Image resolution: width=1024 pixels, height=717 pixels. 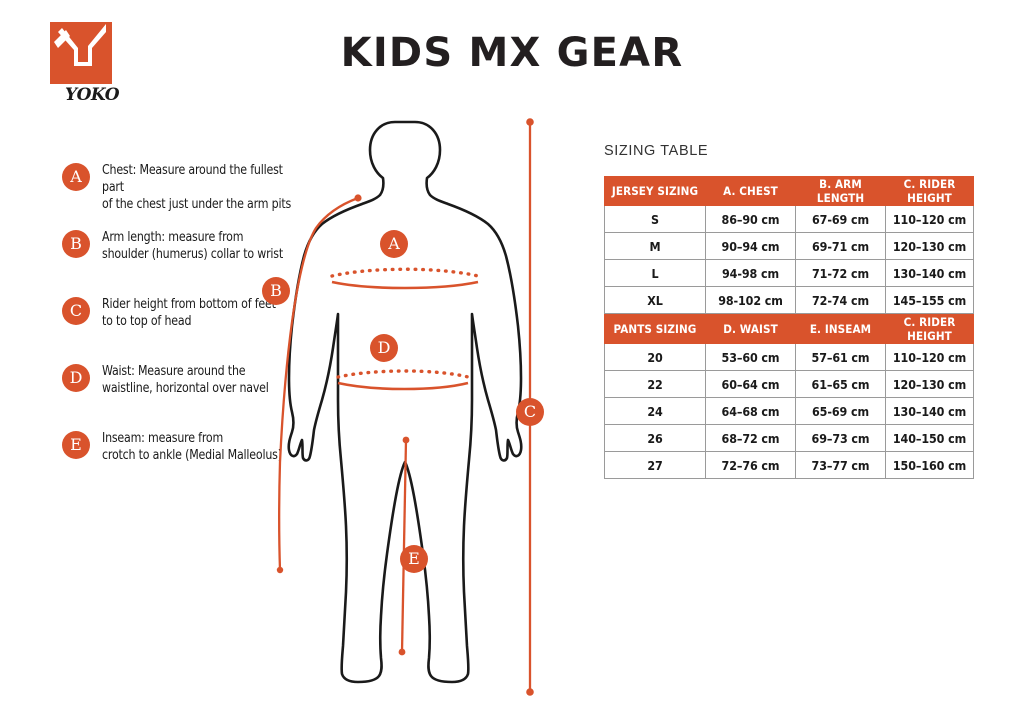 I want to click on waist-dotted-arc, so click(x=403, y=374).